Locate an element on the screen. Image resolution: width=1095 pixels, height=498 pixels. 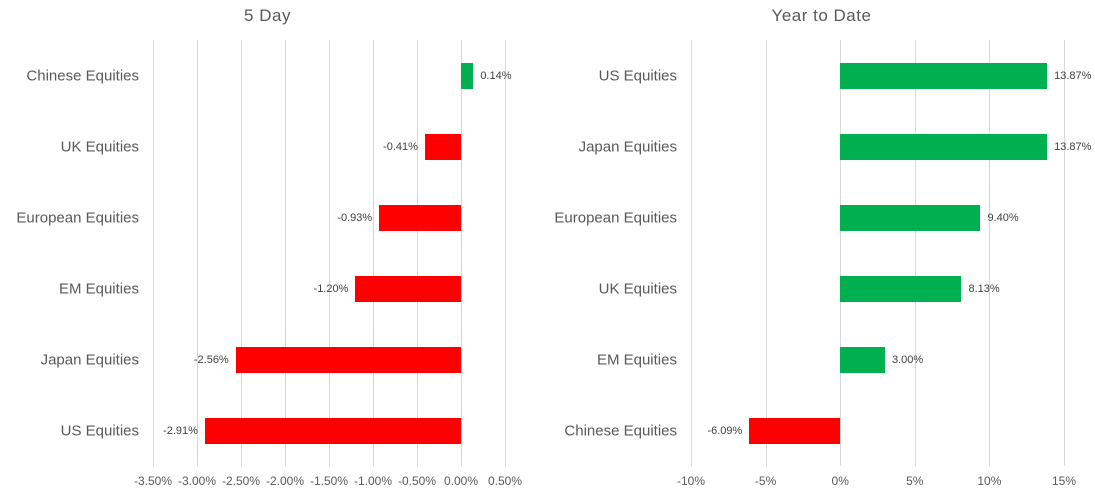
axis-tick-label: -10% is located at coordinates (691, 481).